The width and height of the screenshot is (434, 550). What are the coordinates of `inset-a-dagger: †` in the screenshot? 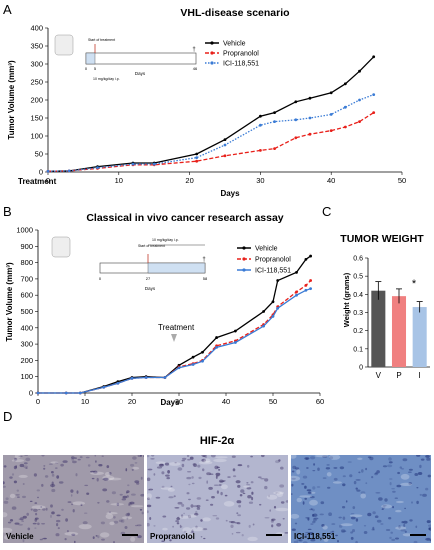 It's located at (193, 50).